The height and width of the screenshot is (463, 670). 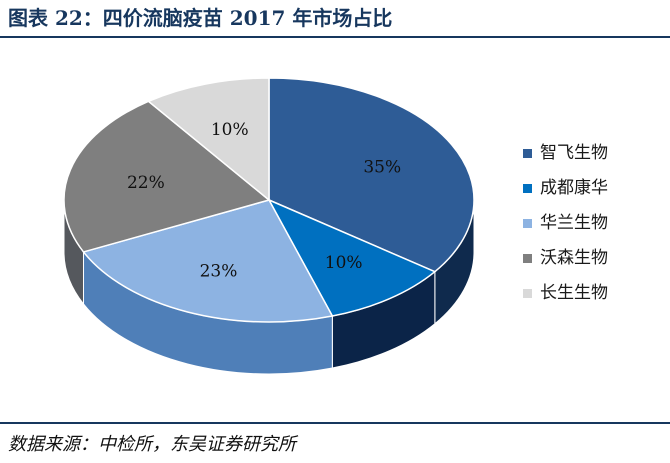 What do you see at coordinates (335, 37) in the screenshot?
I see `title-rule` at bounding box center [335, 37].